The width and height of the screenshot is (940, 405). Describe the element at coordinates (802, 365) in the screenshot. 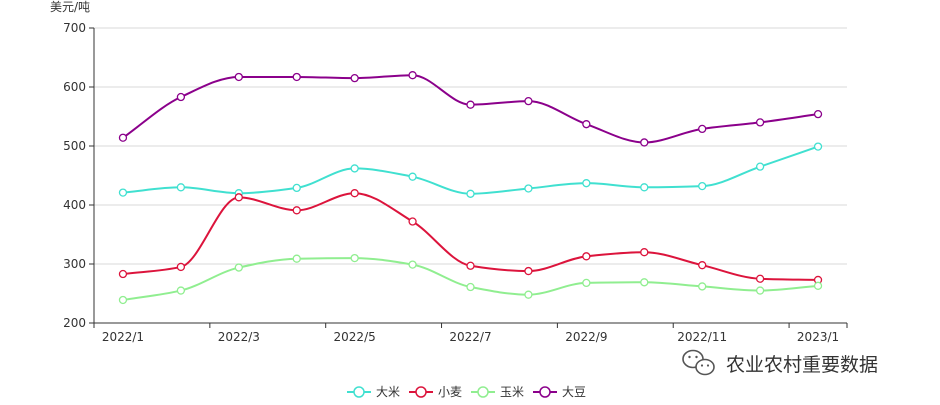

I see `watermark-text: 农业农村重要数据` at that location.